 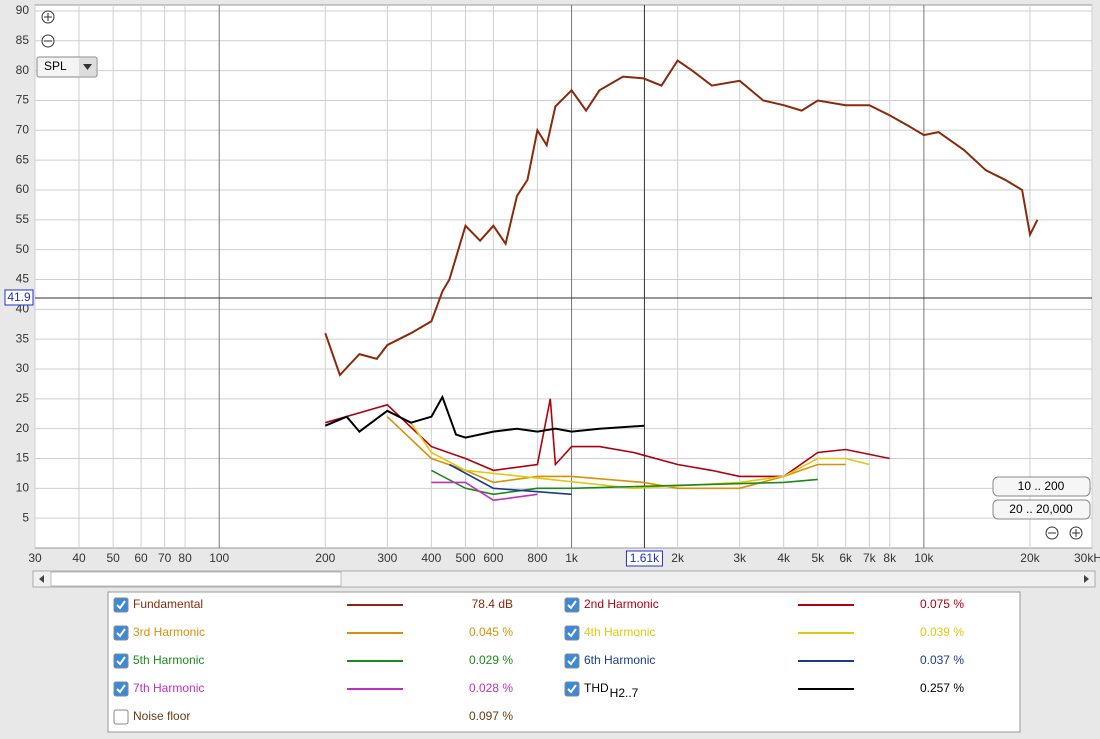 I want to click on legend-label: 4th Harmonic, so click(x=619, y=632).